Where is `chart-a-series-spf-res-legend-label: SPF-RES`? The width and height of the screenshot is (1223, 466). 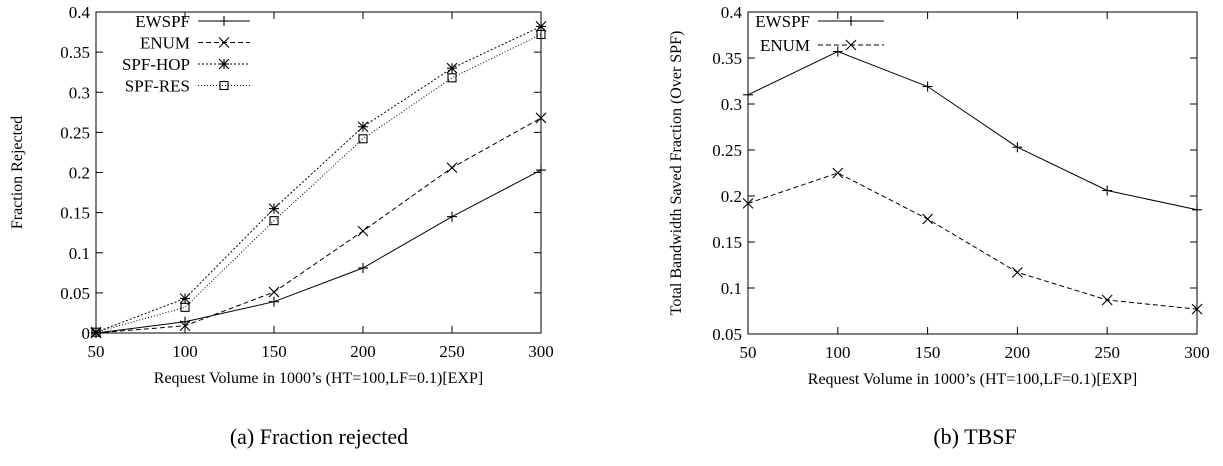 chart-a-series-spf-res-legend-label: SPF-RES is located at coordinates (157, 86).